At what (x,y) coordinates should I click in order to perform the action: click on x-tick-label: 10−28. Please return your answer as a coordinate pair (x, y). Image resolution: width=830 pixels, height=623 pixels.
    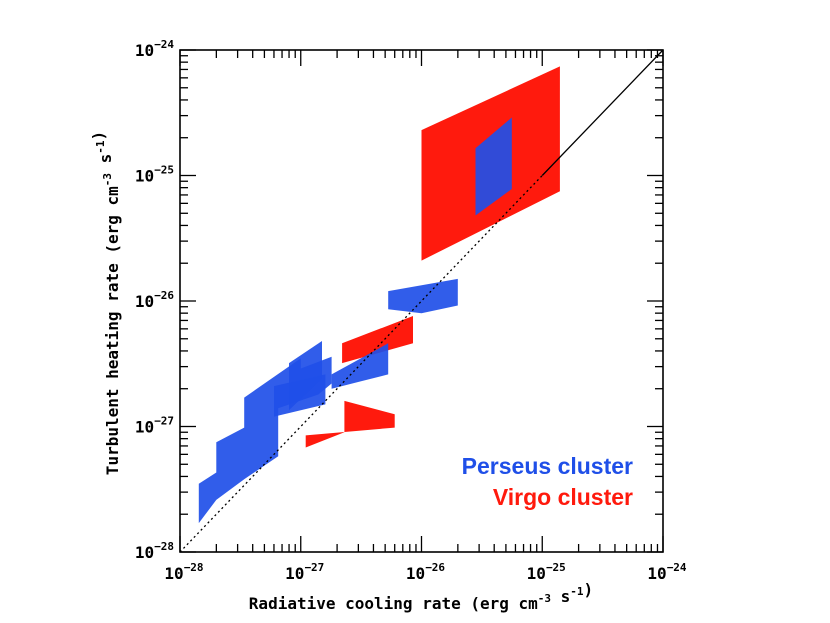
    Looking at the image, I should click on (183, 572).